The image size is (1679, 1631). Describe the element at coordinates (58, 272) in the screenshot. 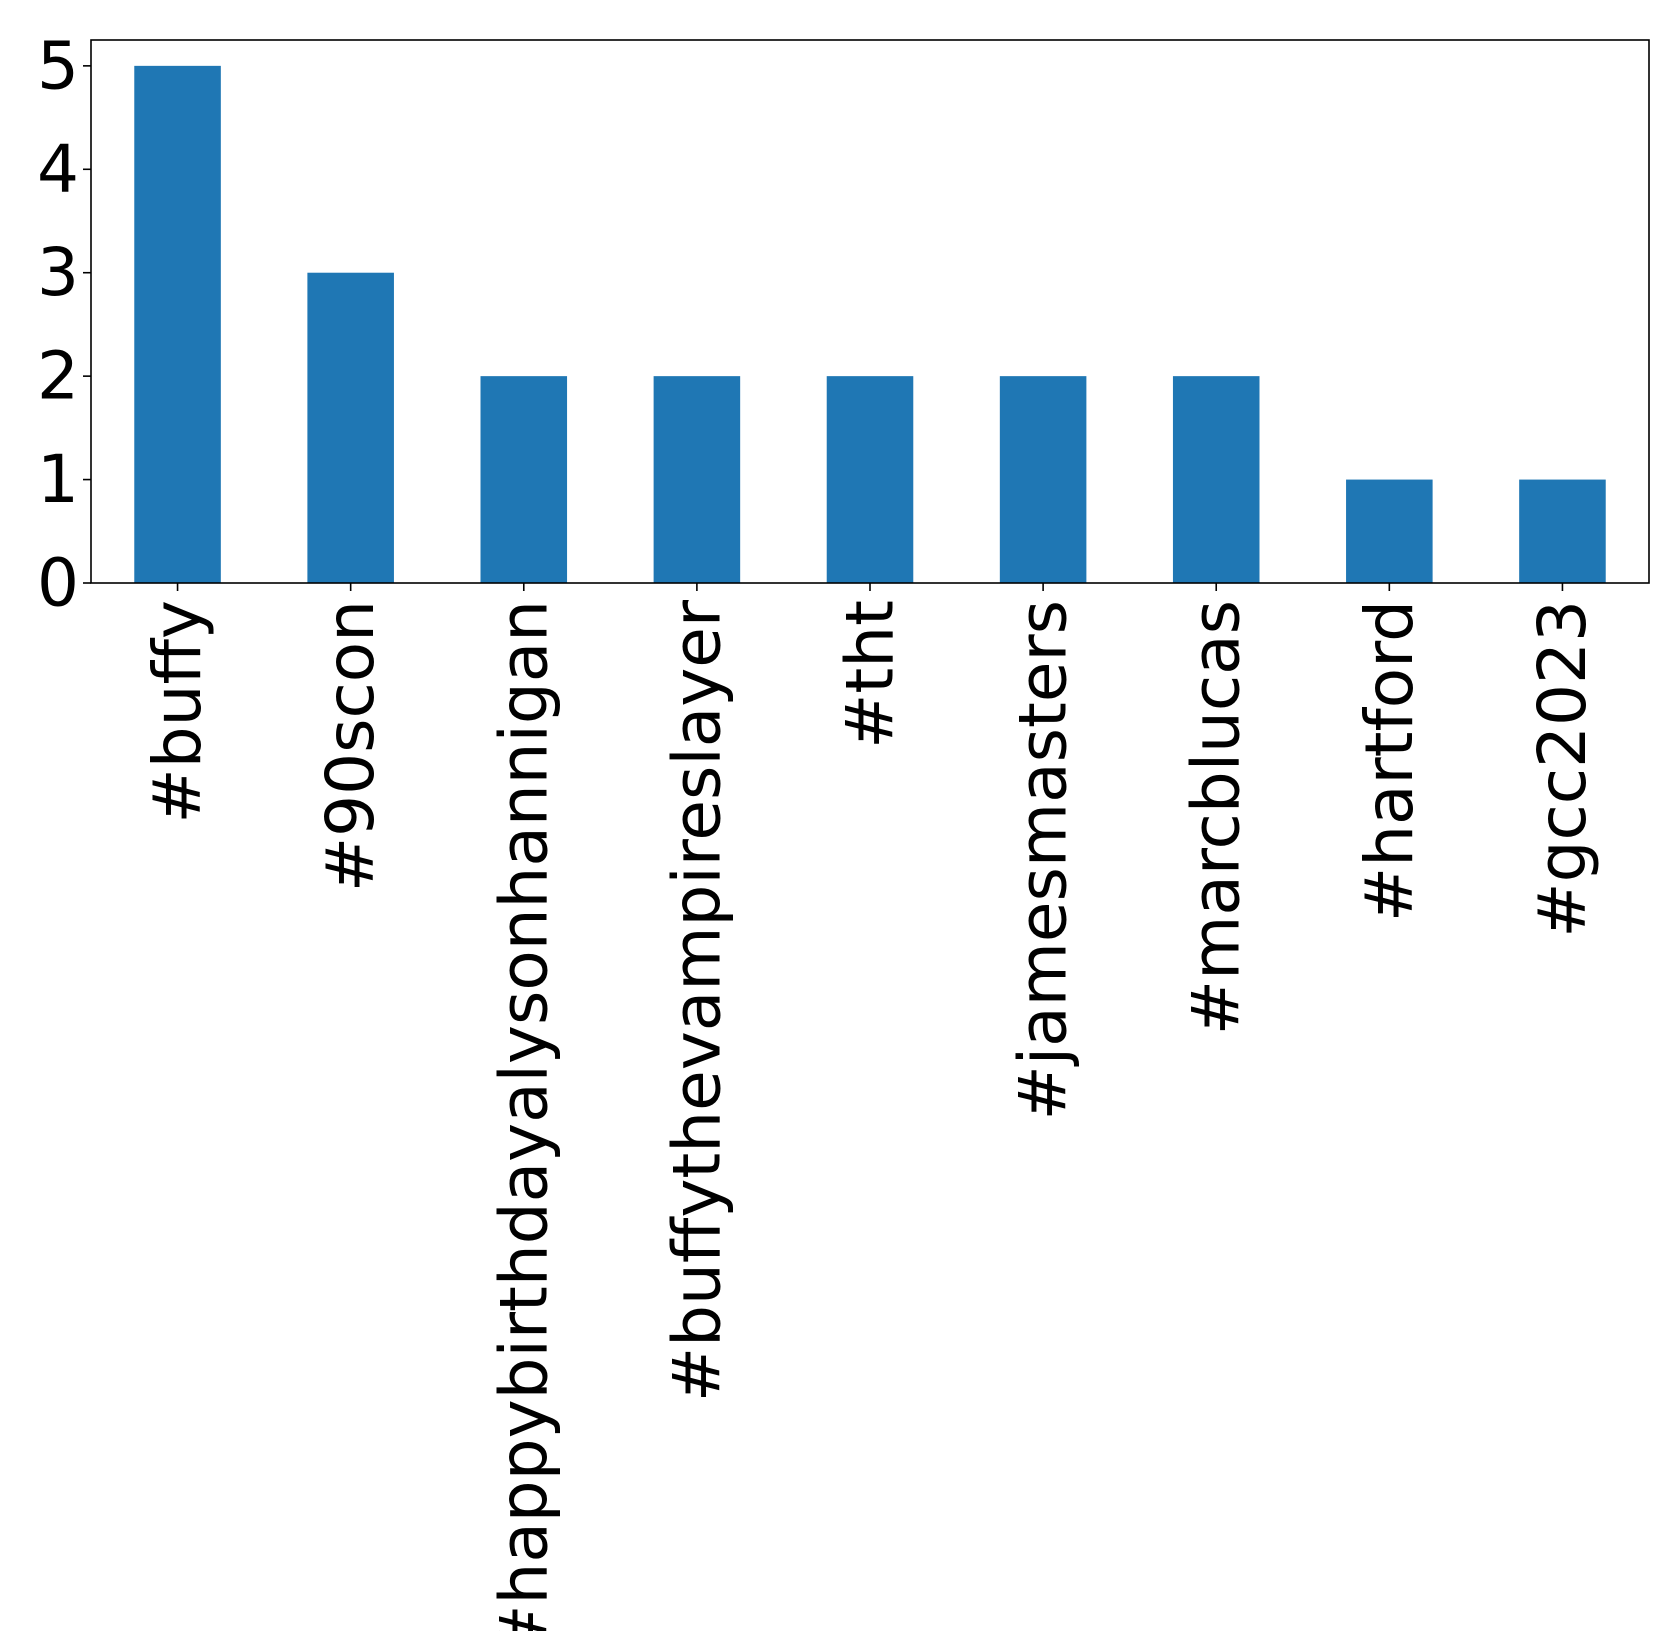

I see `y-tick-label: 3` at that location.